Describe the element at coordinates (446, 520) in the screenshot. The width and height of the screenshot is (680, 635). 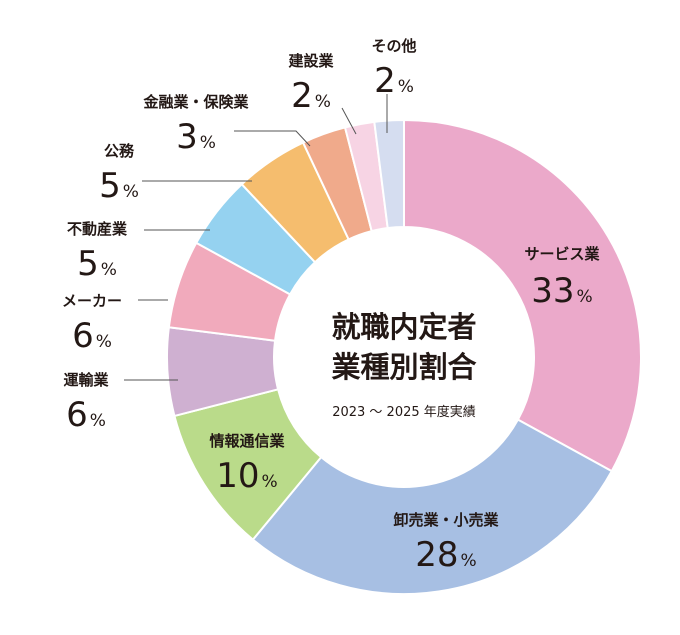
I see `slice-2-label: 卸売業・小売業` at that location.